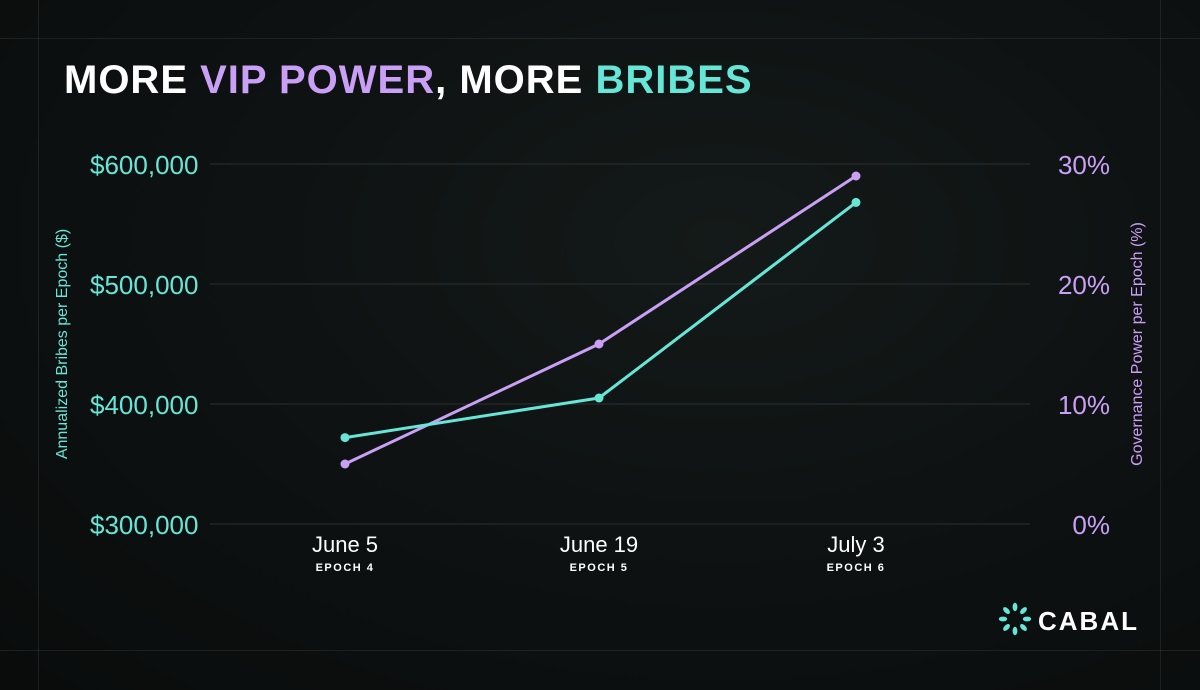  Describe the element at coordinates (144, 165) in the screenshot. I see `y-left-tick-label: $600,000` at that location.